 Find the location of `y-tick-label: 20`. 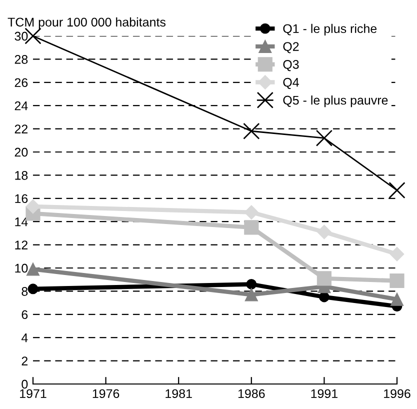

y-tick-label: 20 is located at coordinates (21, 152).